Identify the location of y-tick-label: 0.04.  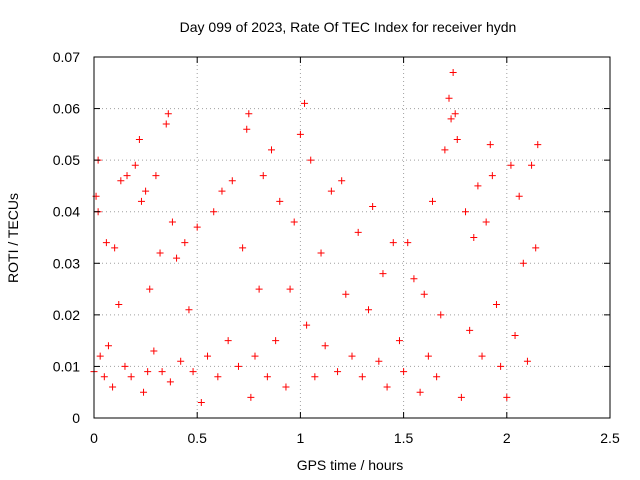
(66, 212).